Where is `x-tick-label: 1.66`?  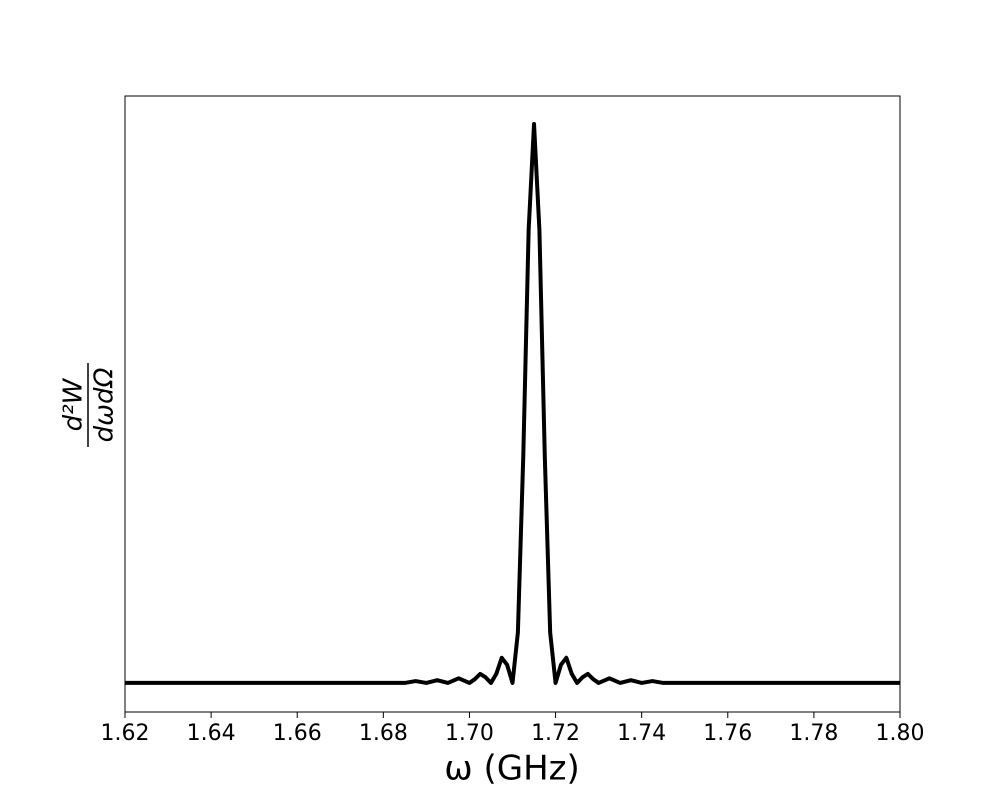
x-tick-label: 1.66 is located at coordinates (297, 733).